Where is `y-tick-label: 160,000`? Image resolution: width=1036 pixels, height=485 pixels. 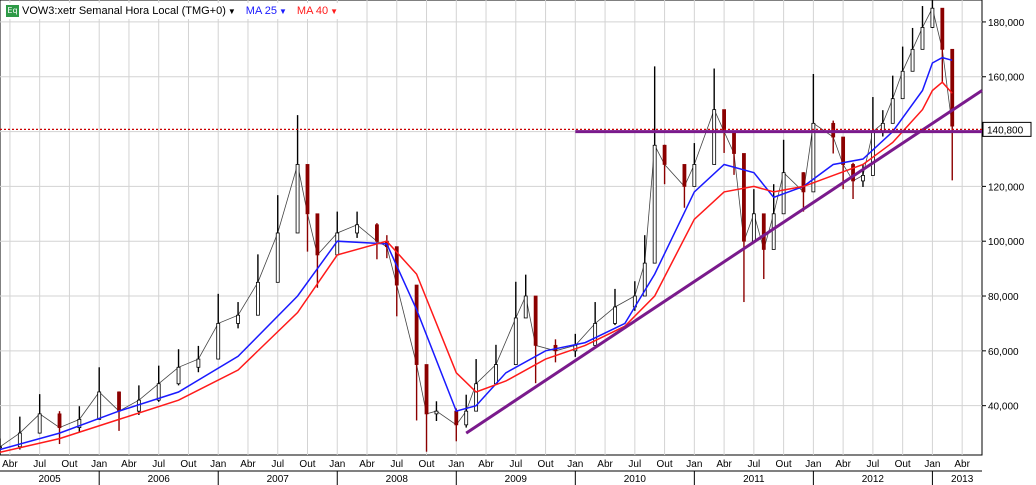 y-tick-label: 160,000 is located at coordinates (1006, 78).